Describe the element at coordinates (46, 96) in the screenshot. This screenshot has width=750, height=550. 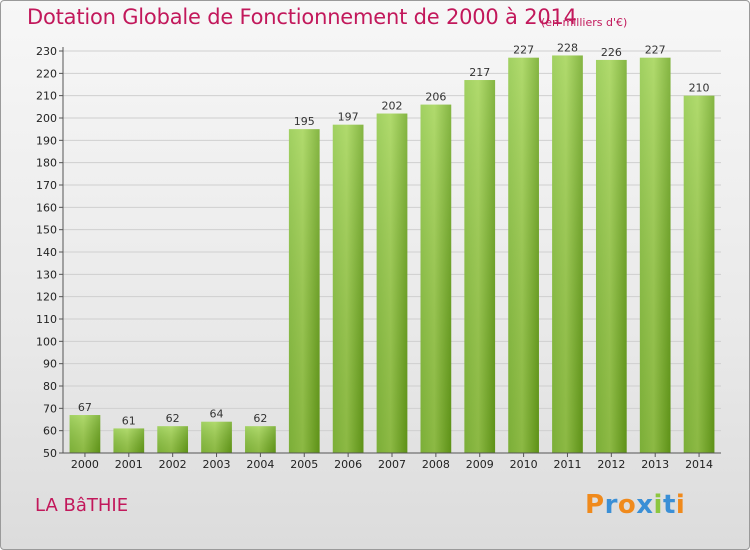
I see `y-tick-label: 210` at that location.